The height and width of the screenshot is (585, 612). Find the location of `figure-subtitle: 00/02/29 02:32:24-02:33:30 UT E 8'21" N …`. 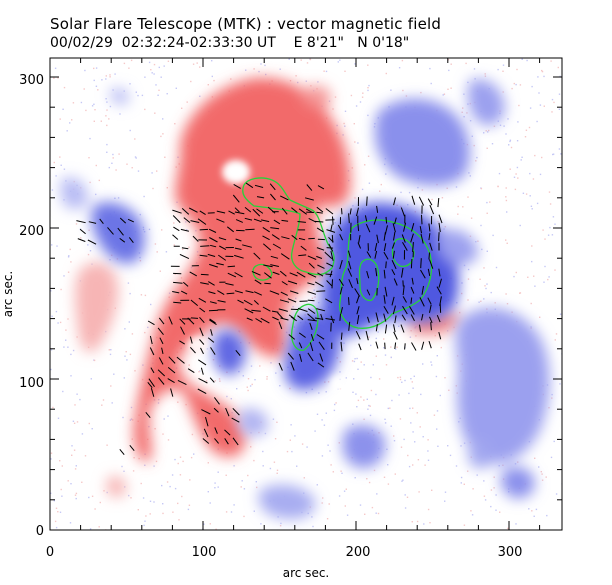

figure-subtitle: 00/02/29 02:32:24-02:33:30 UT E 8'21" N … is located at coordinates (230, 43).